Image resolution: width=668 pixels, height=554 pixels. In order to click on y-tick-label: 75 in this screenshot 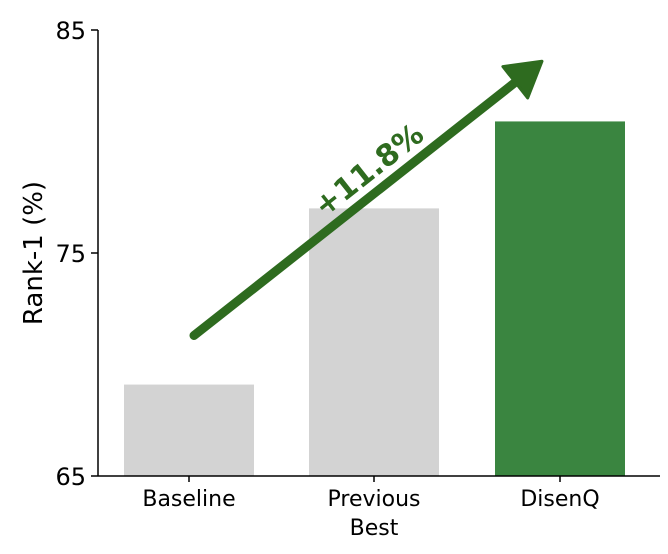, I will do `click(70, 254)`.